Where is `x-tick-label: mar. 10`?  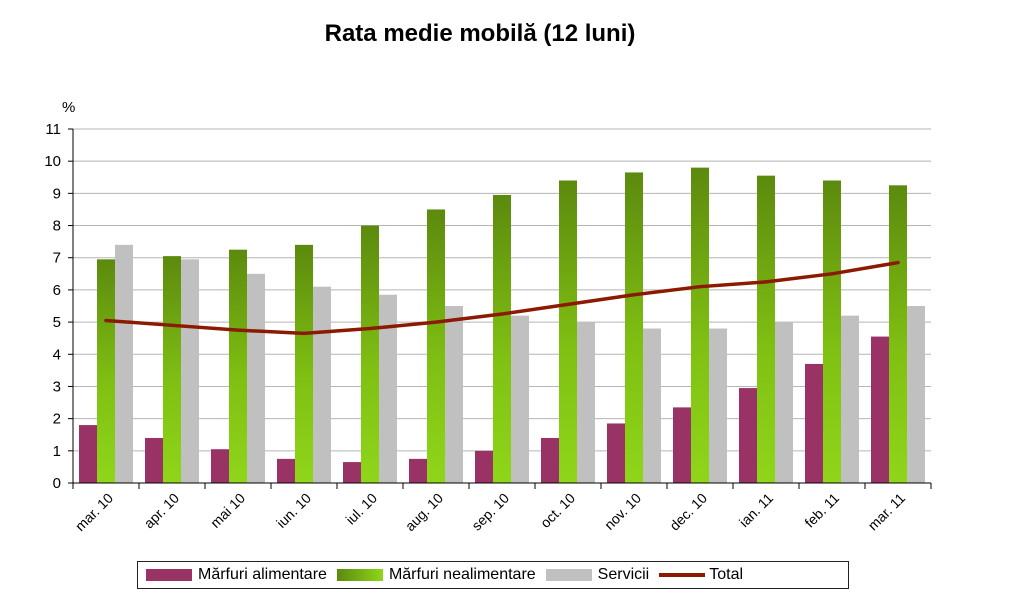
x-tick-label: mar. 10 is located at coordinates (94, 512).